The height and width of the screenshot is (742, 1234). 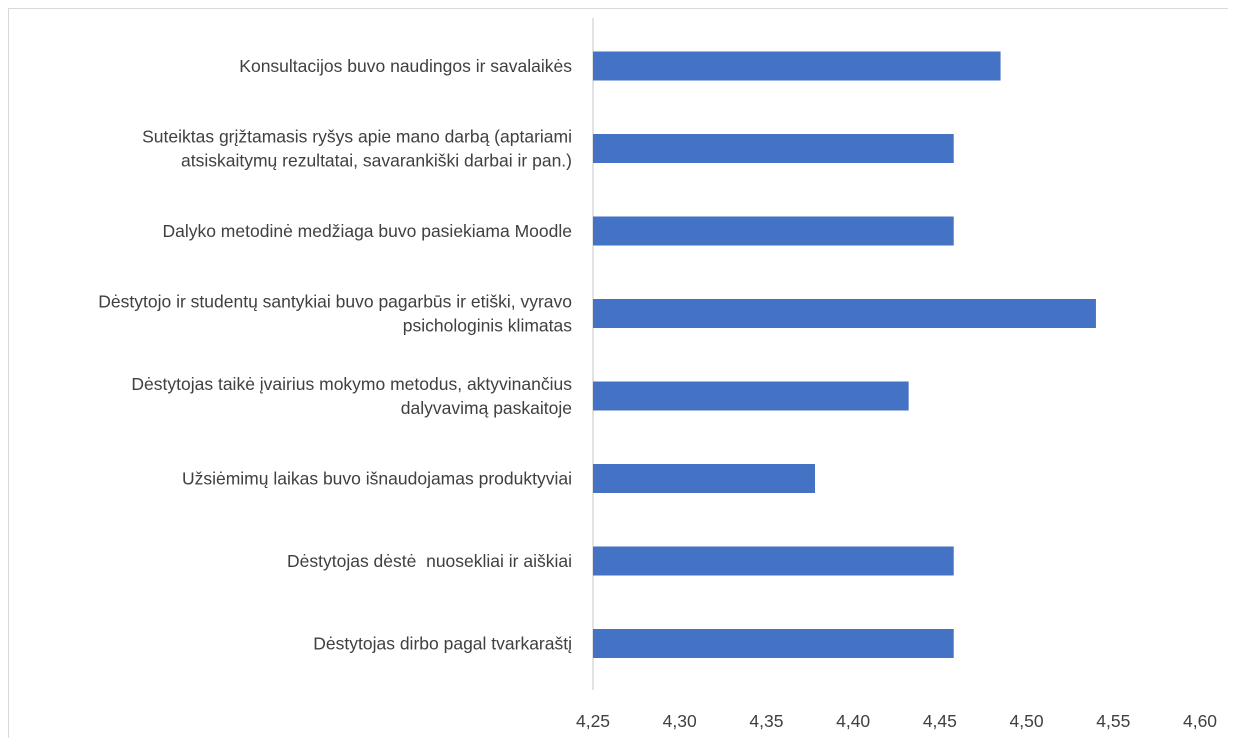 I want to click on x-tick-label: 4,35, so click(x=766, y=721).